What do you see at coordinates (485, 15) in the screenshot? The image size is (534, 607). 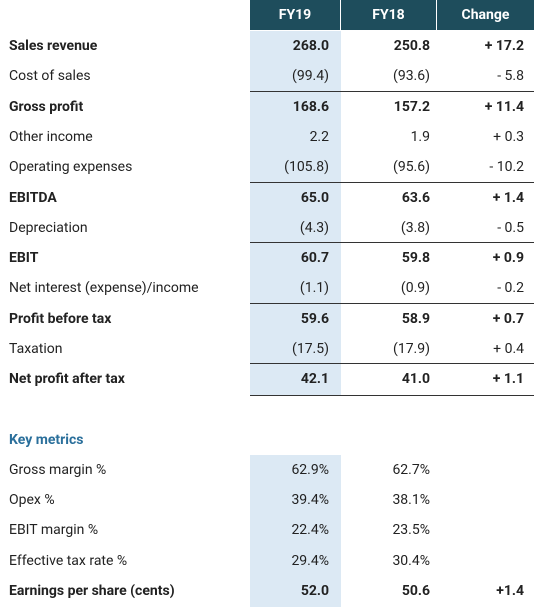 I see `header-cell: Change` at bounding box center [485, 15].